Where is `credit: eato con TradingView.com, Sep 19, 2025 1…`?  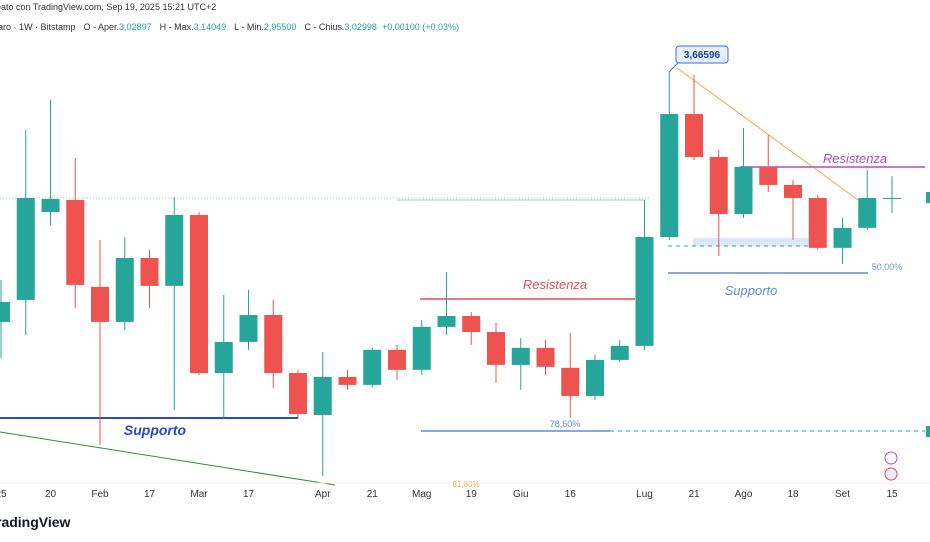
credit: eato con TradingView.com, Sep 19, 2025 1… is located at coordinates (108, 7).